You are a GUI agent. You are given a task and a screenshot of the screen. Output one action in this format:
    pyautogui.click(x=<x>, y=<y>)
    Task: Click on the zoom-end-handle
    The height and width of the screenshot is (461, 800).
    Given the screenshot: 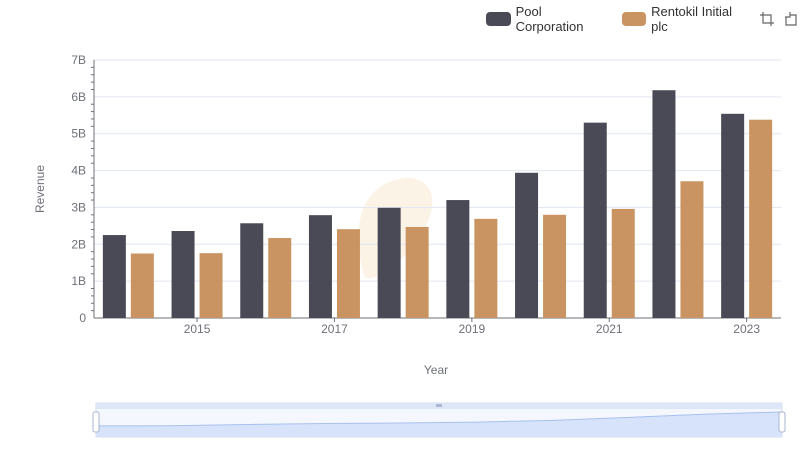 What is the action you would take?
    pyautogui.click(x=782, y=422)
    